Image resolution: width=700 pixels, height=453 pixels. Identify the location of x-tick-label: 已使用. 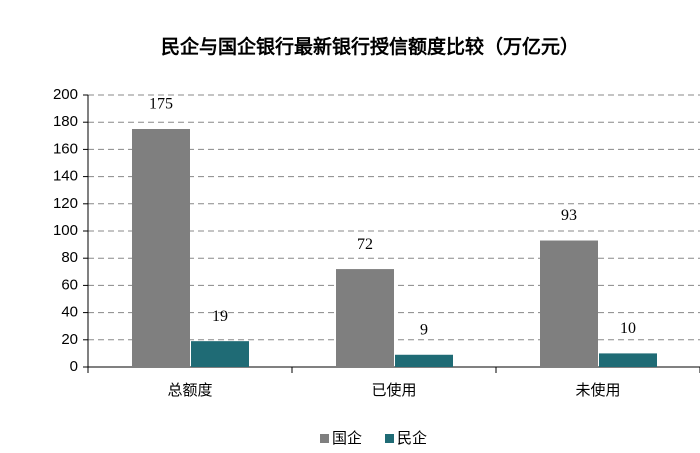
(393, 390).